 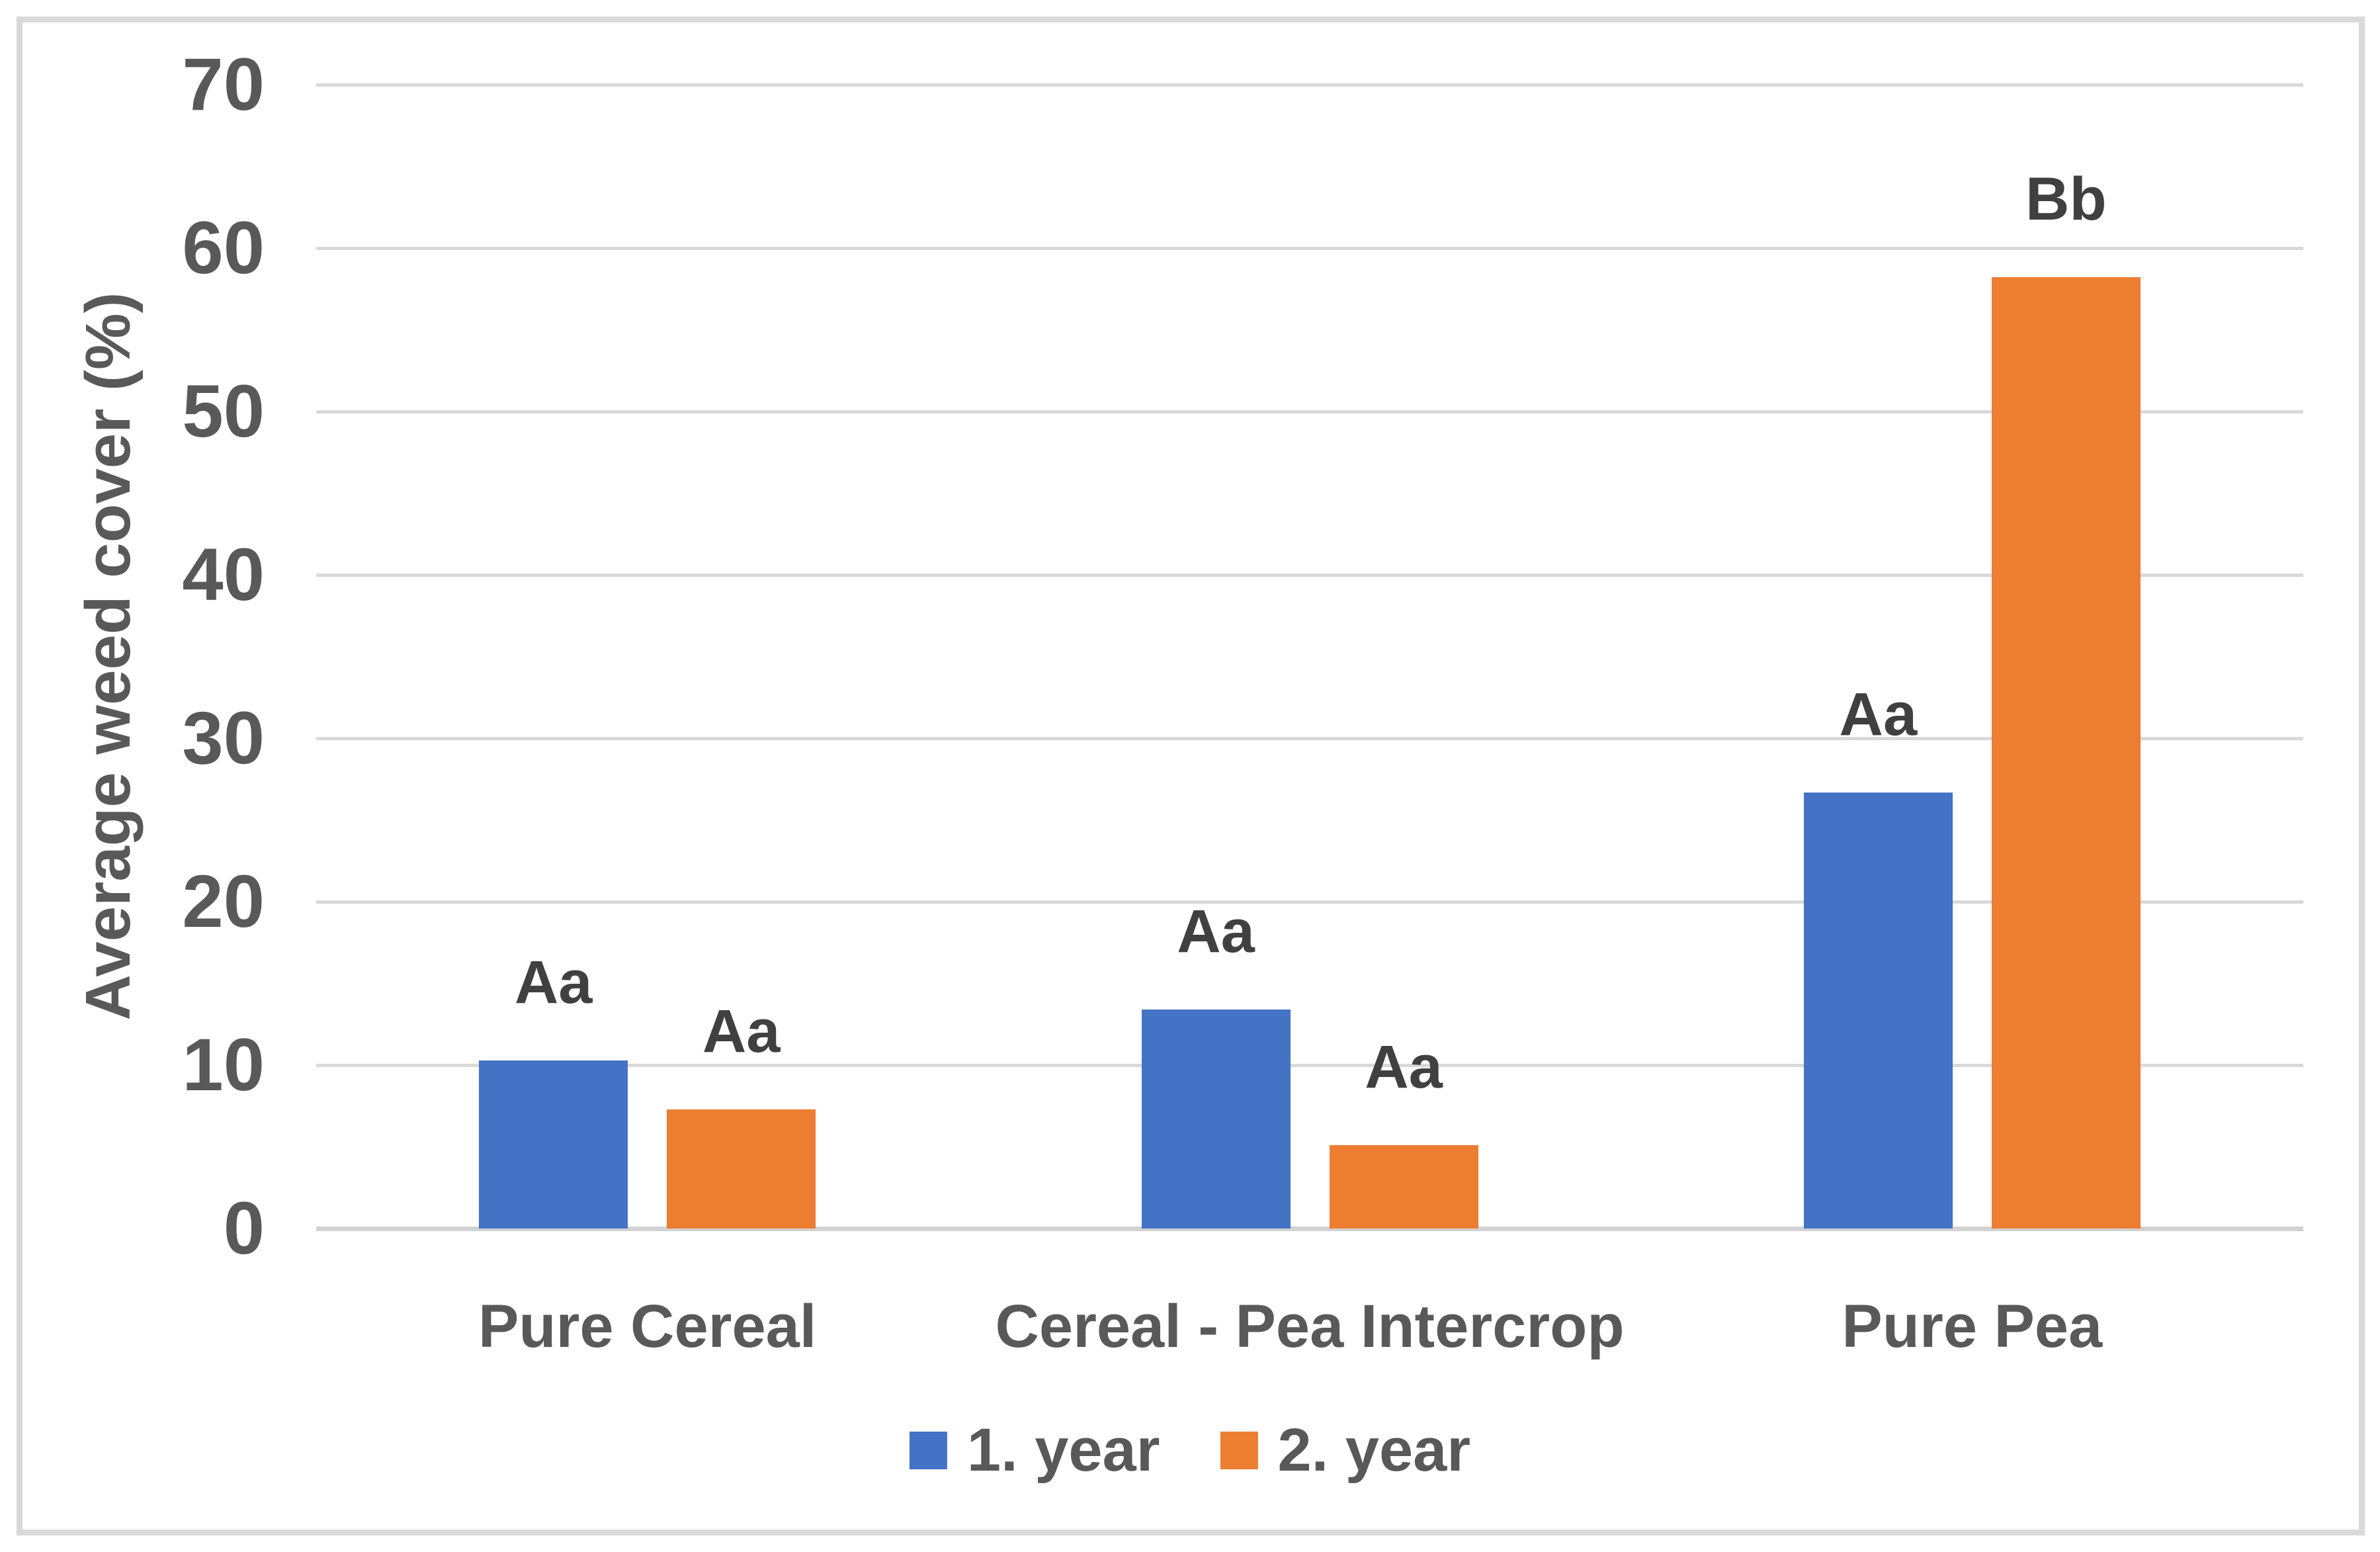 What do you see at coordinates (223, 411) in the screenshot?
I see `y-tick-label-50: 50` at bounding box center [223, 411].